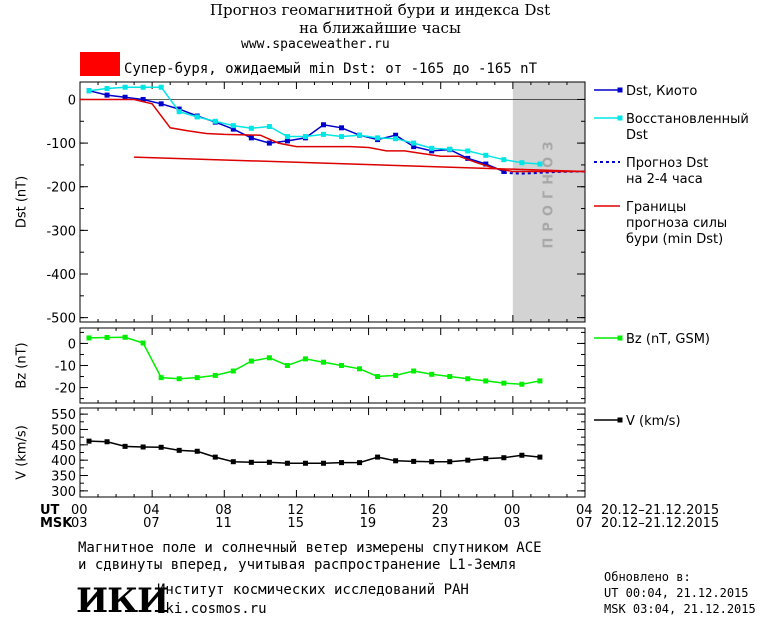  Describe the element at coordinates (65, 367) in the screenshot. I see `y-tick-label: -10` at that location.